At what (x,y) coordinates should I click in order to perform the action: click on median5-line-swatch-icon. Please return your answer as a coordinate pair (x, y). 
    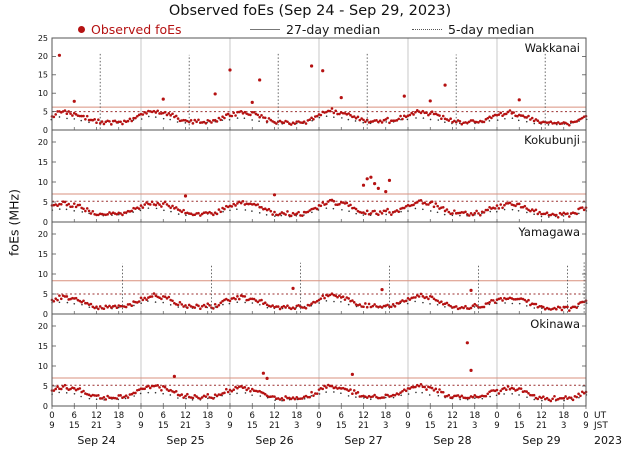
    Looking at the image, I should click on (427, 29).